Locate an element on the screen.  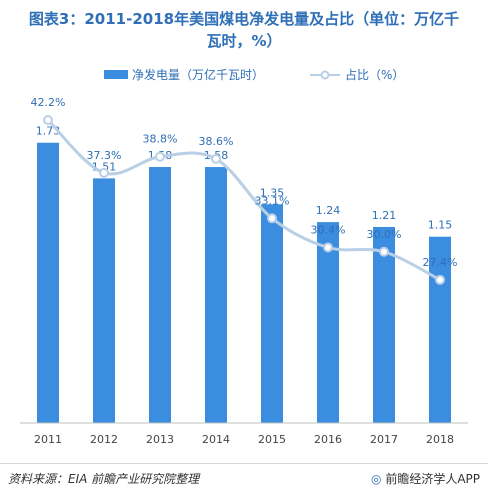
bar-2017 is located at coordinates (384, 324).